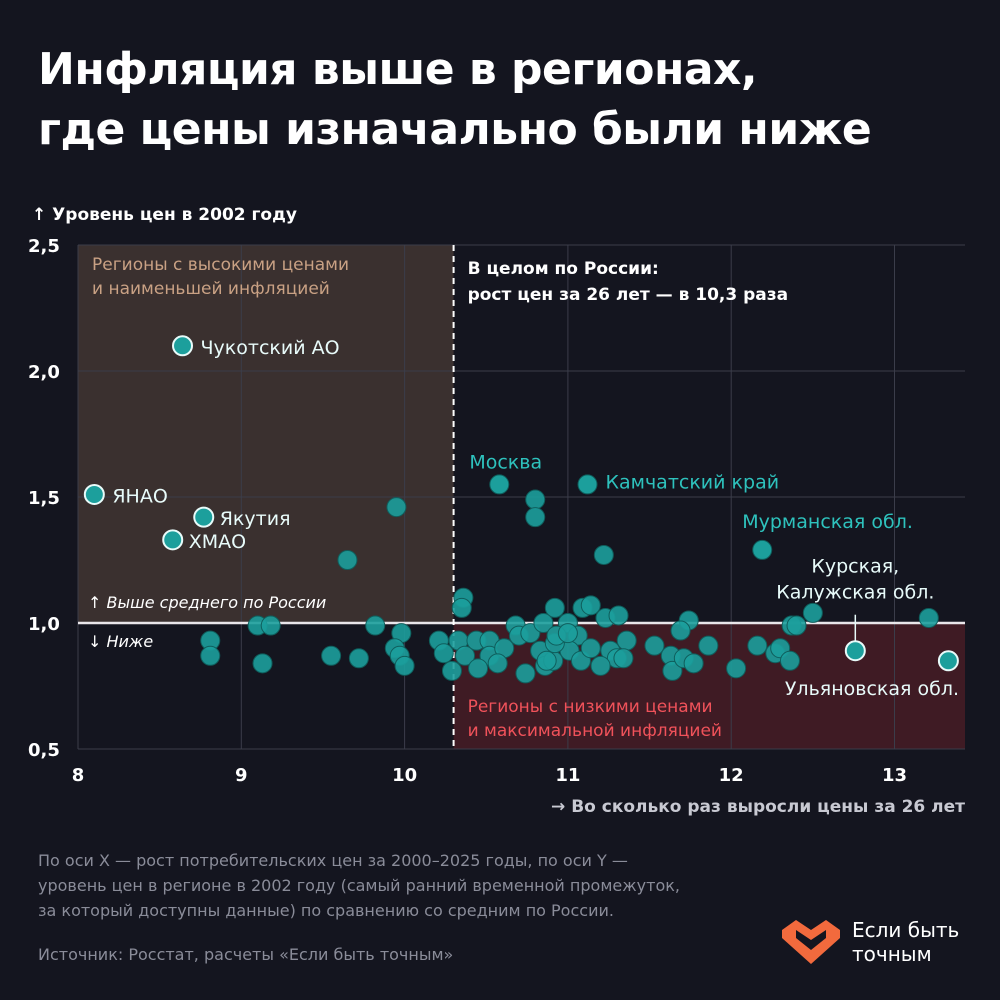 The image size is (1000, 1000). Describe the element at coordinates (628, 295) in the screenshot. I see `reference-note: рост цен за 26 лет — в 10,3 раза` at that location.